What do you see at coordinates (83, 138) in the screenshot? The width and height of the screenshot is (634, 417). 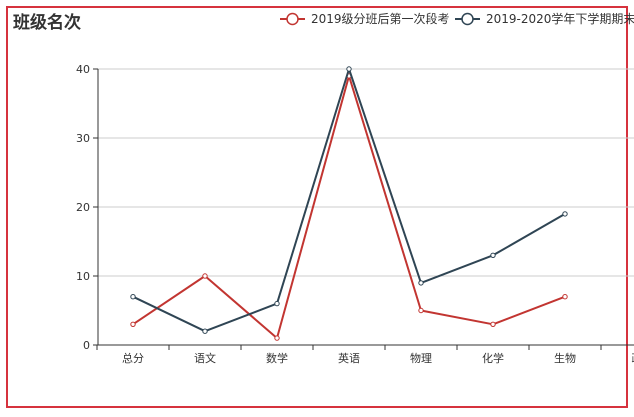 I see `y-tick-label: 30` at bounding box center [83, 138].